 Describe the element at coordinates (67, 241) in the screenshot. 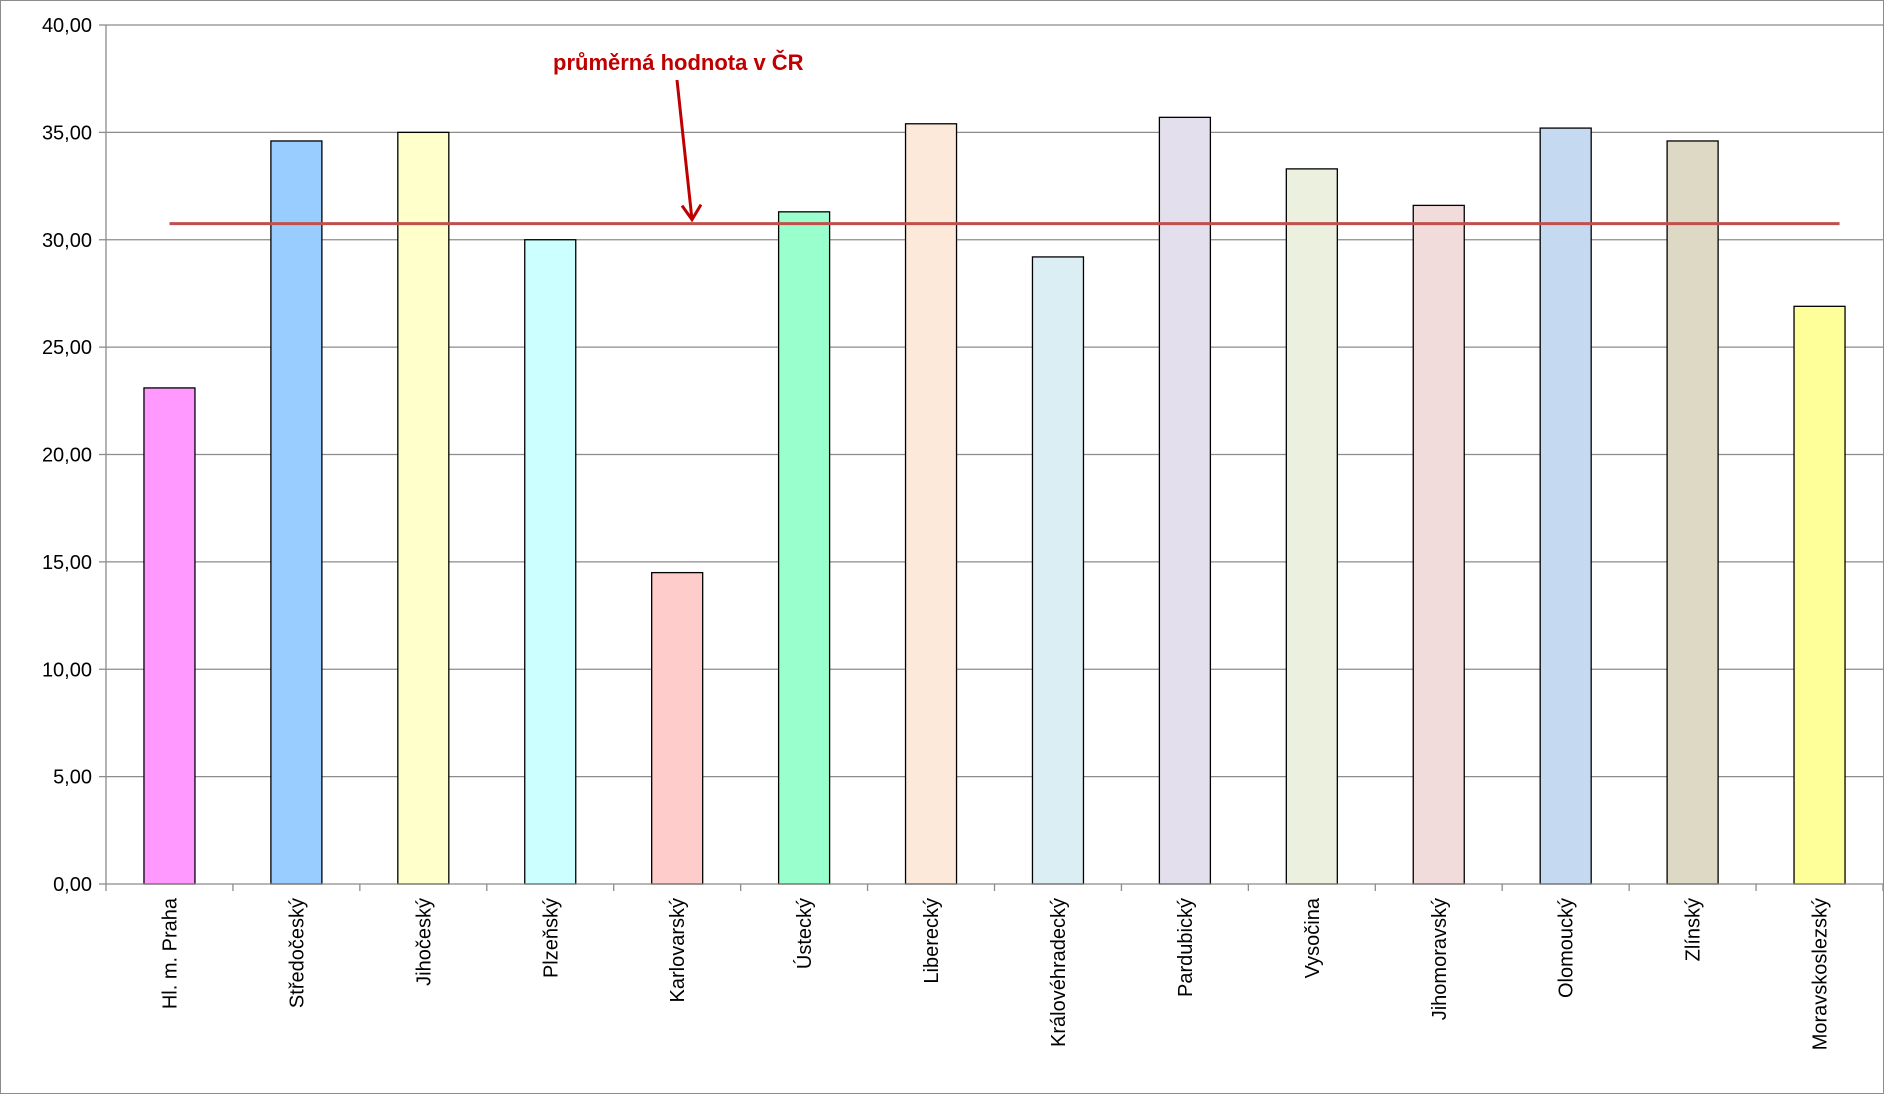

I see `y-tick-label: 30,00` at that location.